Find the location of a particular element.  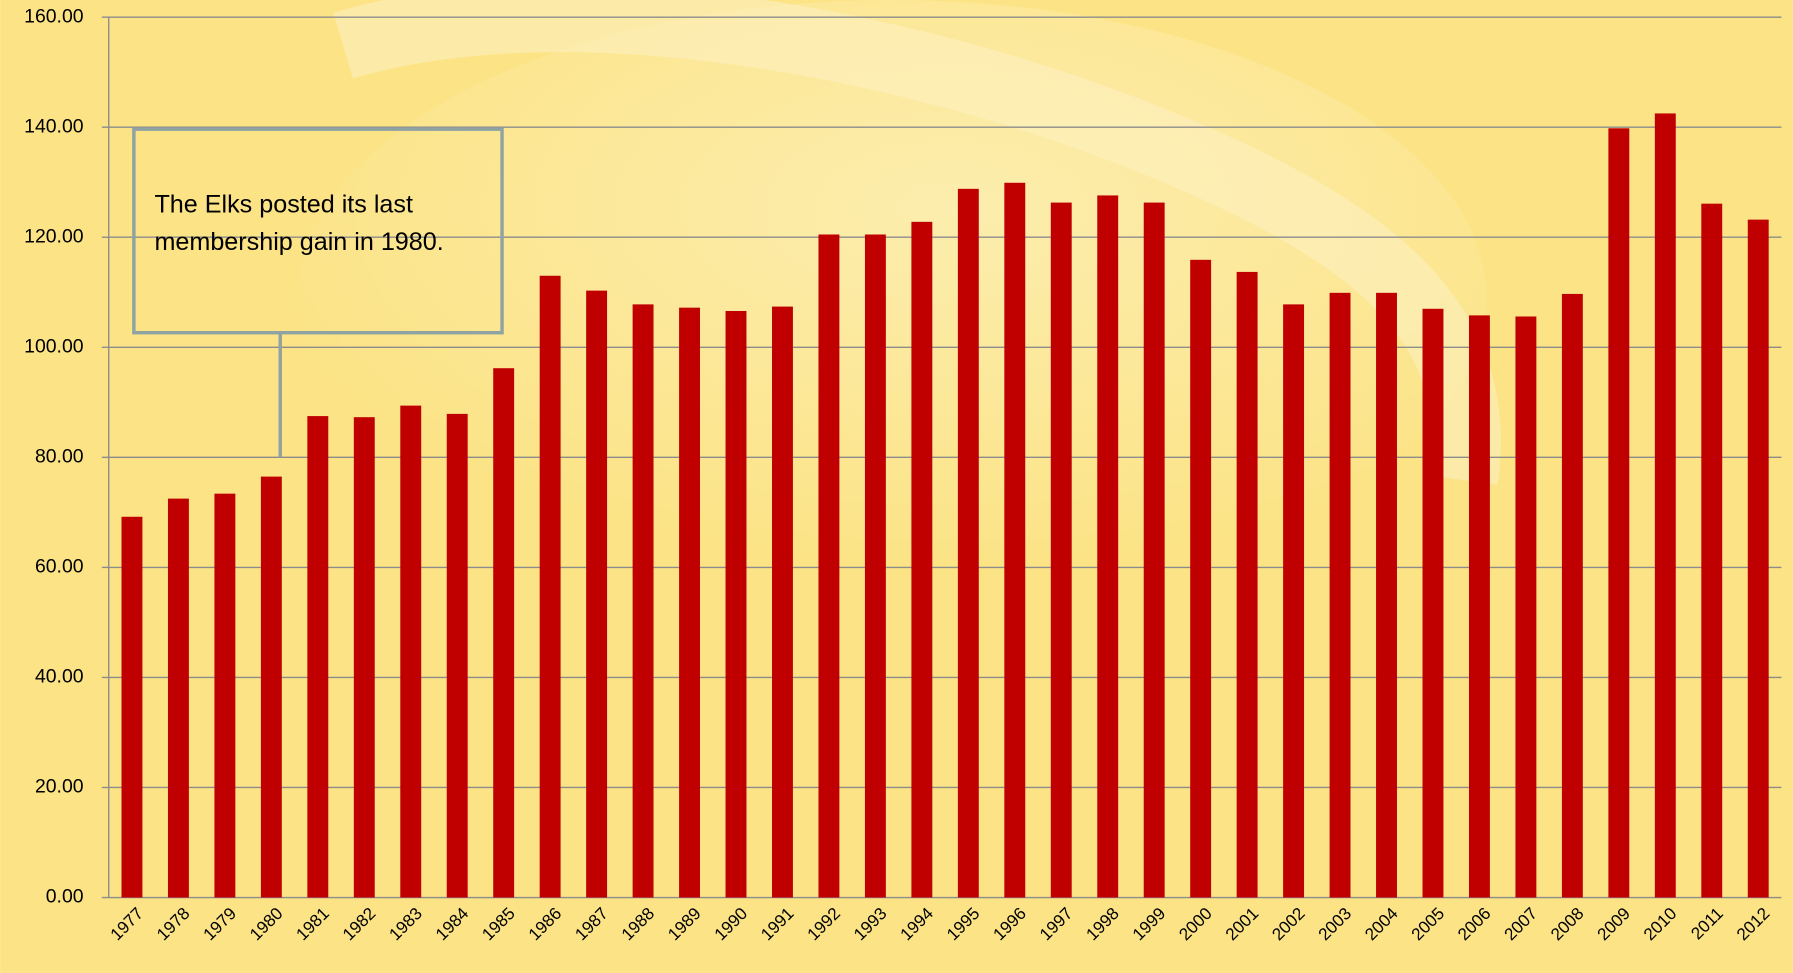

y-tick-label: 120.00 is located at coordinates (54, 236).